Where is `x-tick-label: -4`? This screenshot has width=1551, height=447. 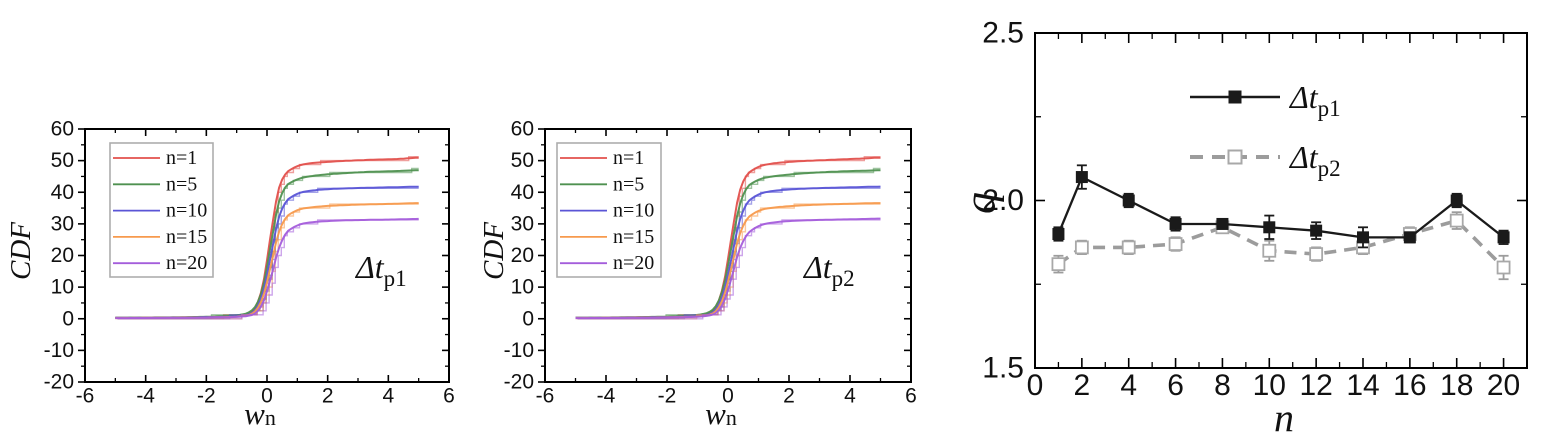 x-tick-label: -4 is located at coordinates (145, 395).